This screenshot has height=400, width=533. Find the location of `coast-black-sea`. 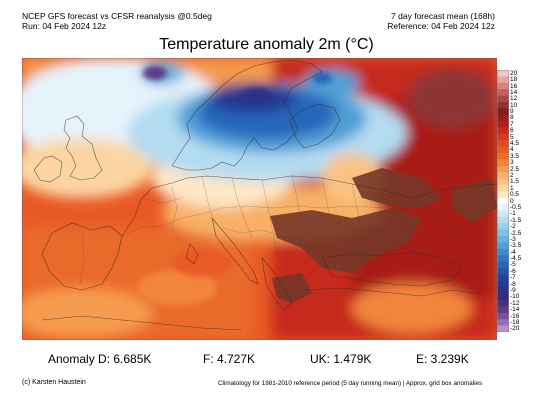

coast-black-sea is located at coordinates (392, 269).